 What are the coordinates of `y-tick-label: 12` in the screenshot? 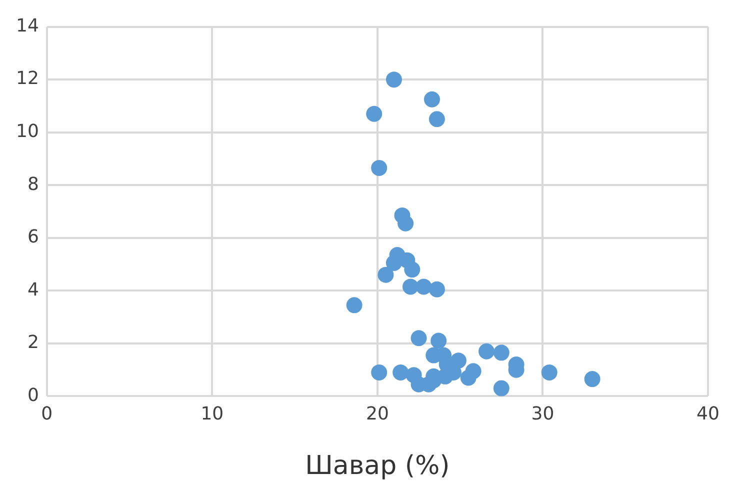 It's located at (27, 79).